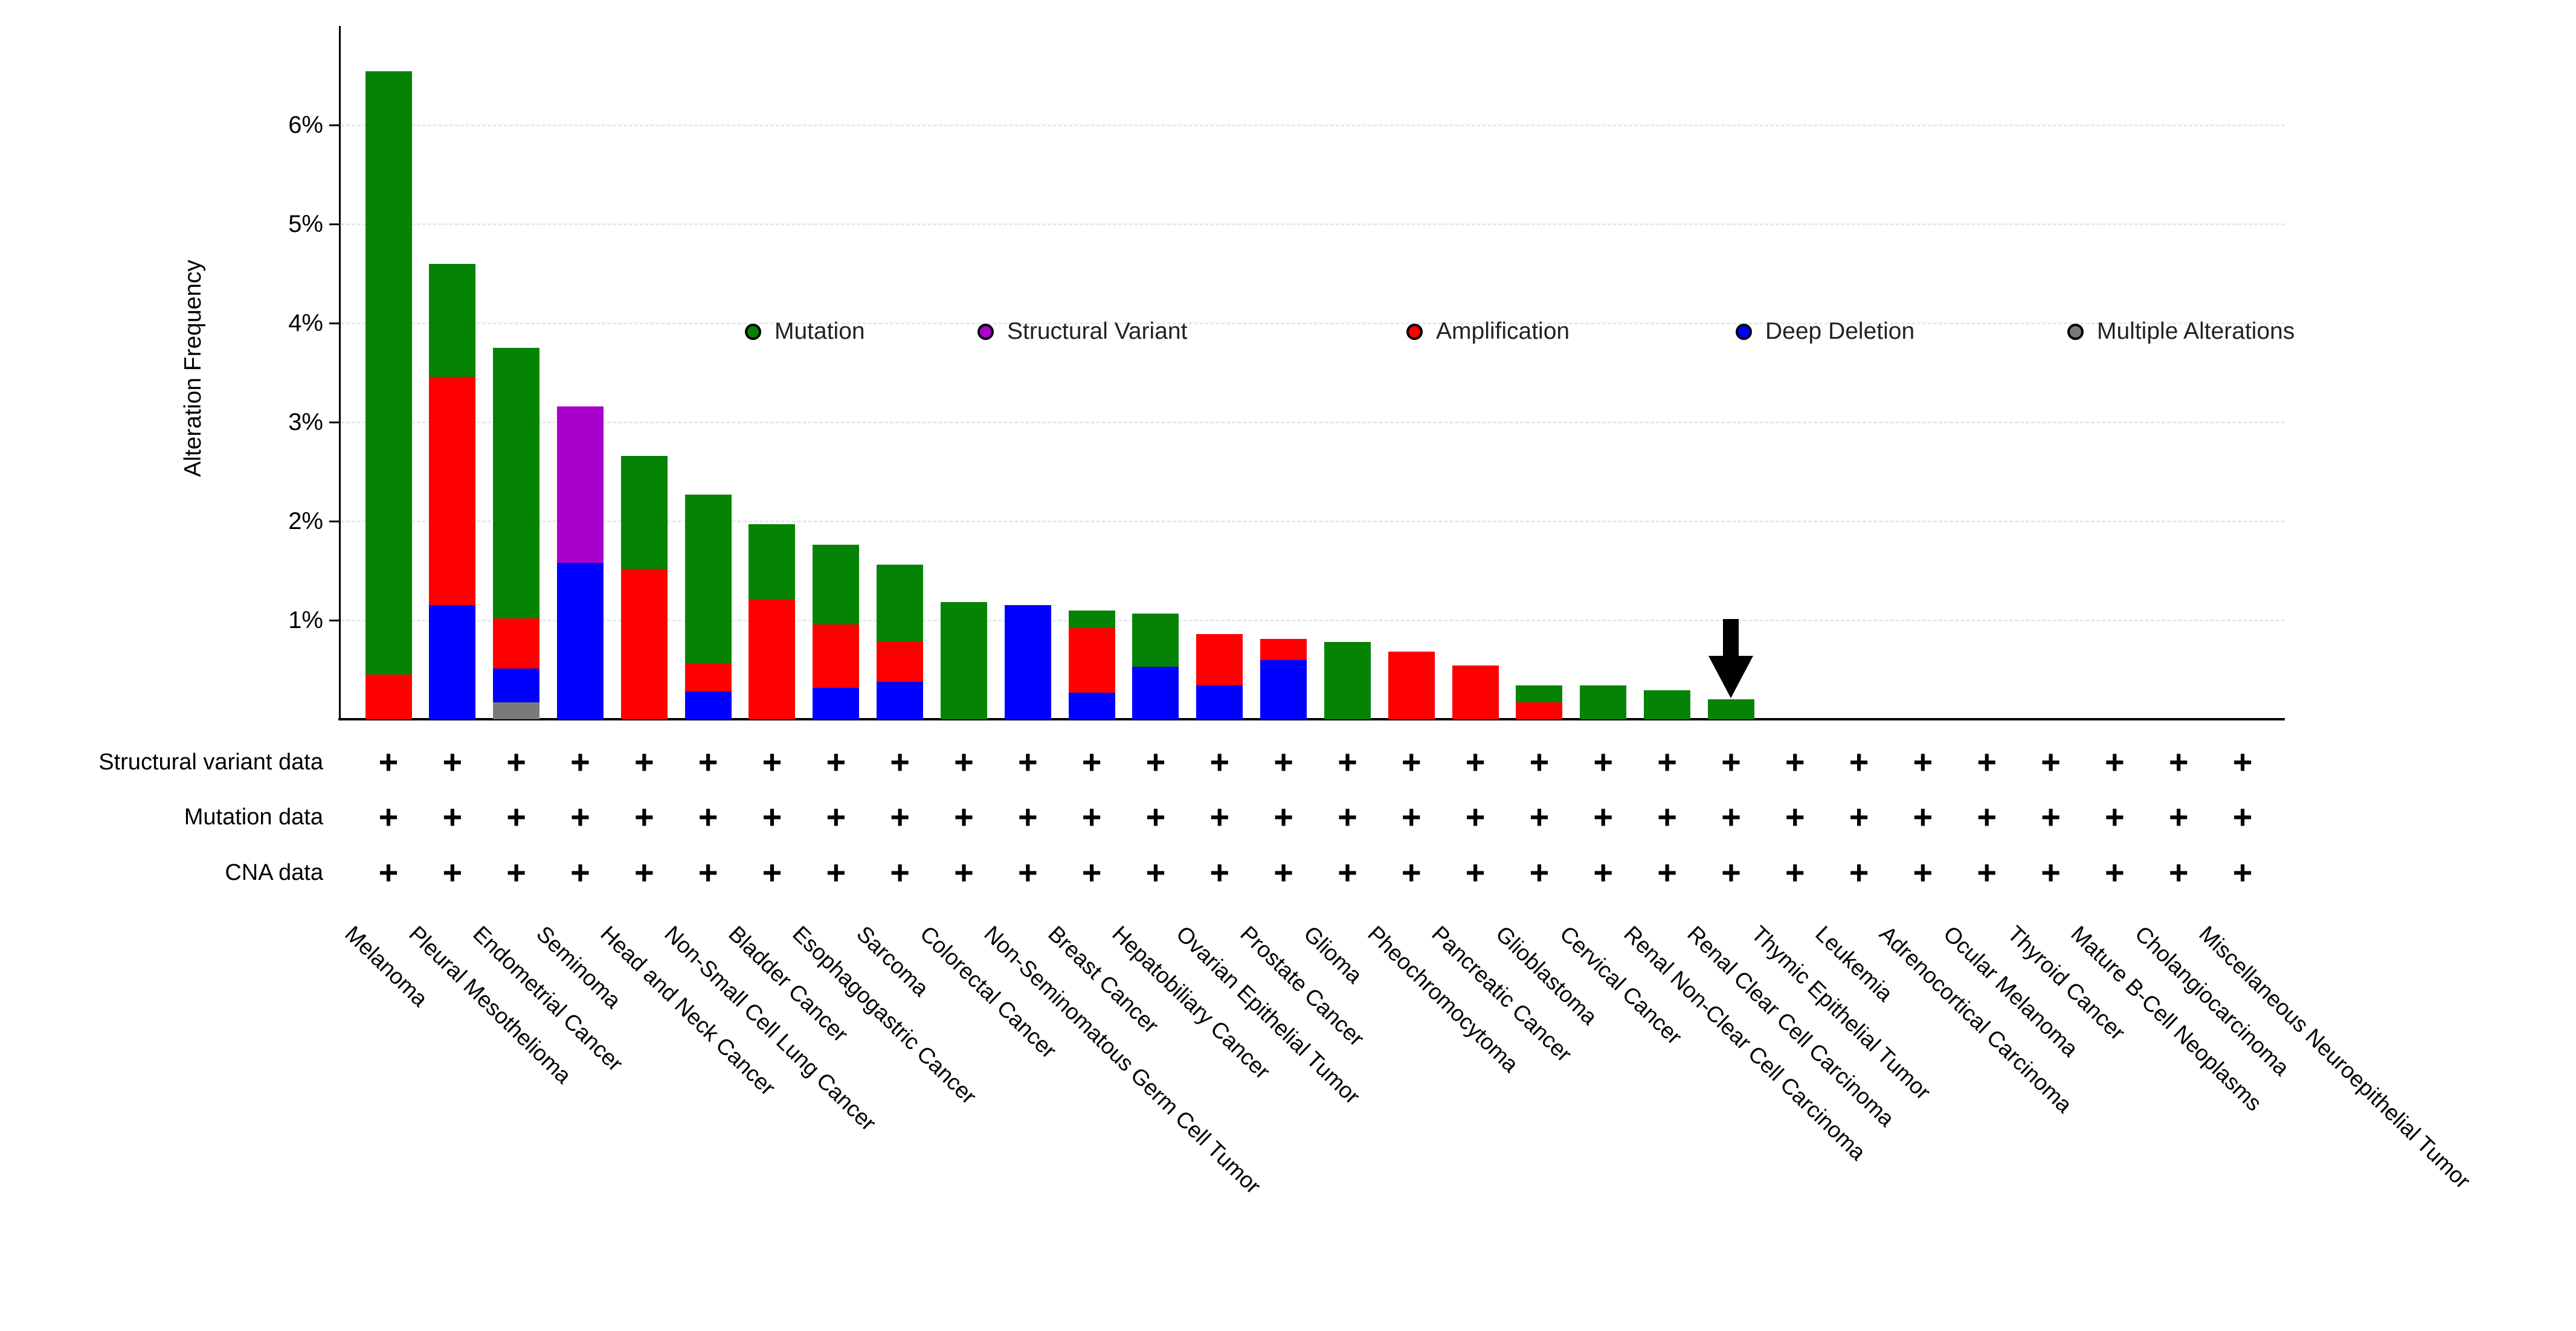 The image size is (2576, 1331). I want to click on bar-breast-cancer-deep-deletion-segment, so click(1091, 705).